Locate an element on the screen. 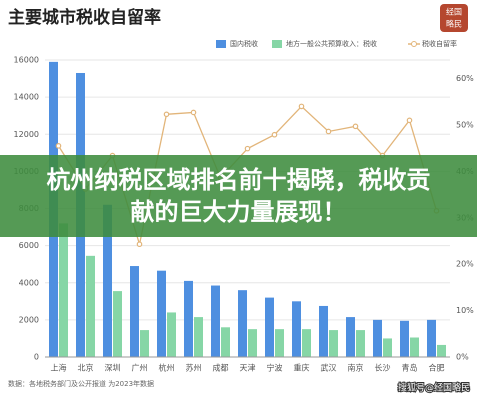 The height and width of the screenshot is (400, 477). y2-tick-label: 20% is located at coordinates (465, 264).